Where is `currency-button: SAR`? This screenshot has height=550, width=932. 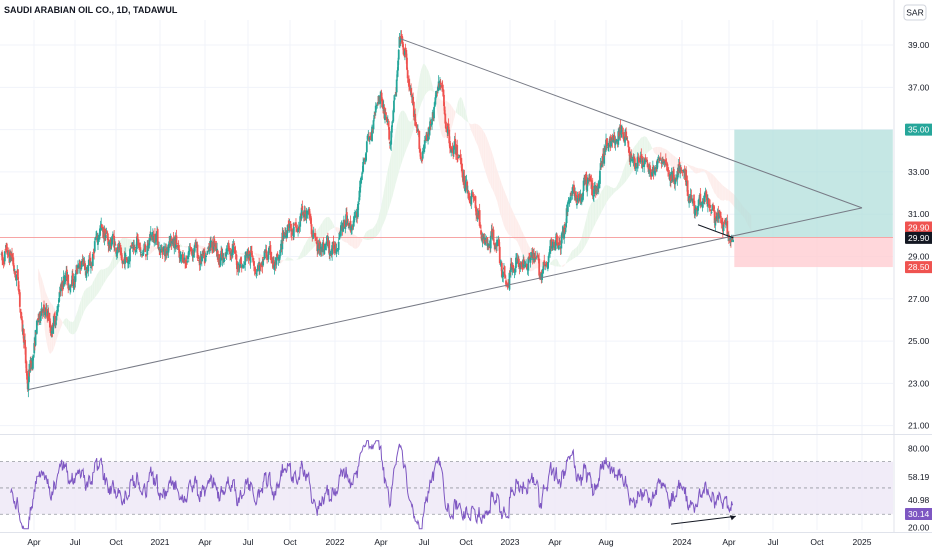
currency-button: SAR is located at coordinates (915, 12).